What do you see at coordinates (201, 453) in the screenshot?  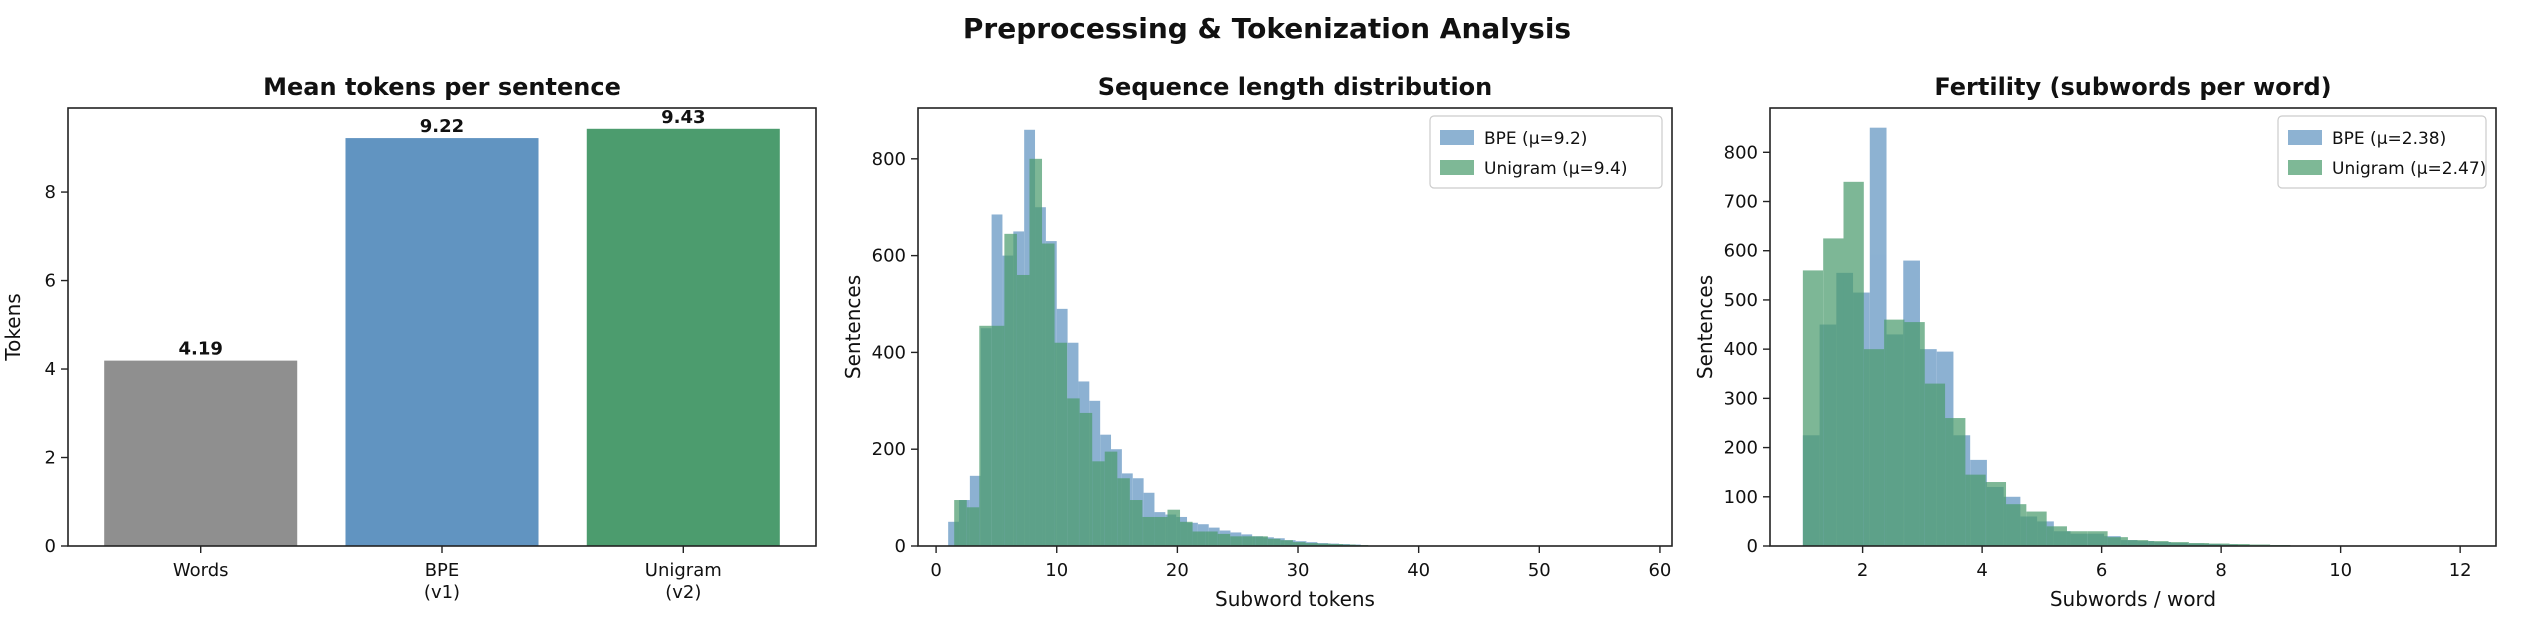 I see `bar-words` at bounding box center [201, 453].